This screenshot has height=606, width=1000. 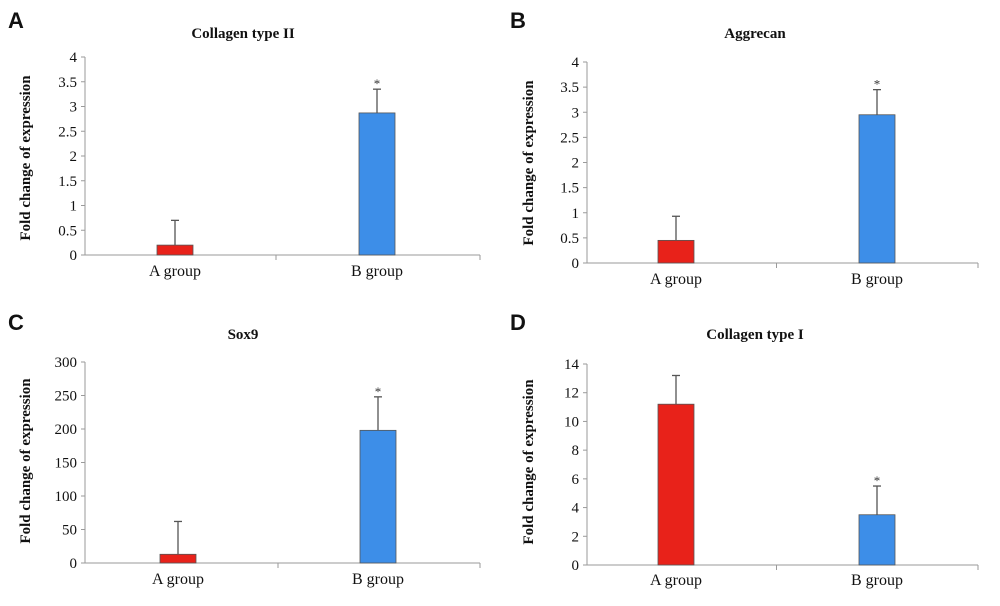 I want to click on panel-letter-d: D, so click(x=518, y=322).